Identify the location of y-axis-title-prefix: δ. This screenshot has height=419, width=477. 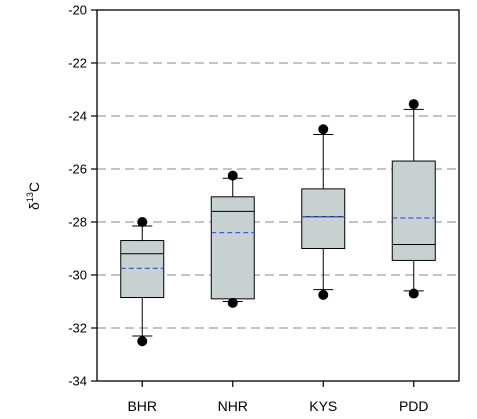
(34, 206).